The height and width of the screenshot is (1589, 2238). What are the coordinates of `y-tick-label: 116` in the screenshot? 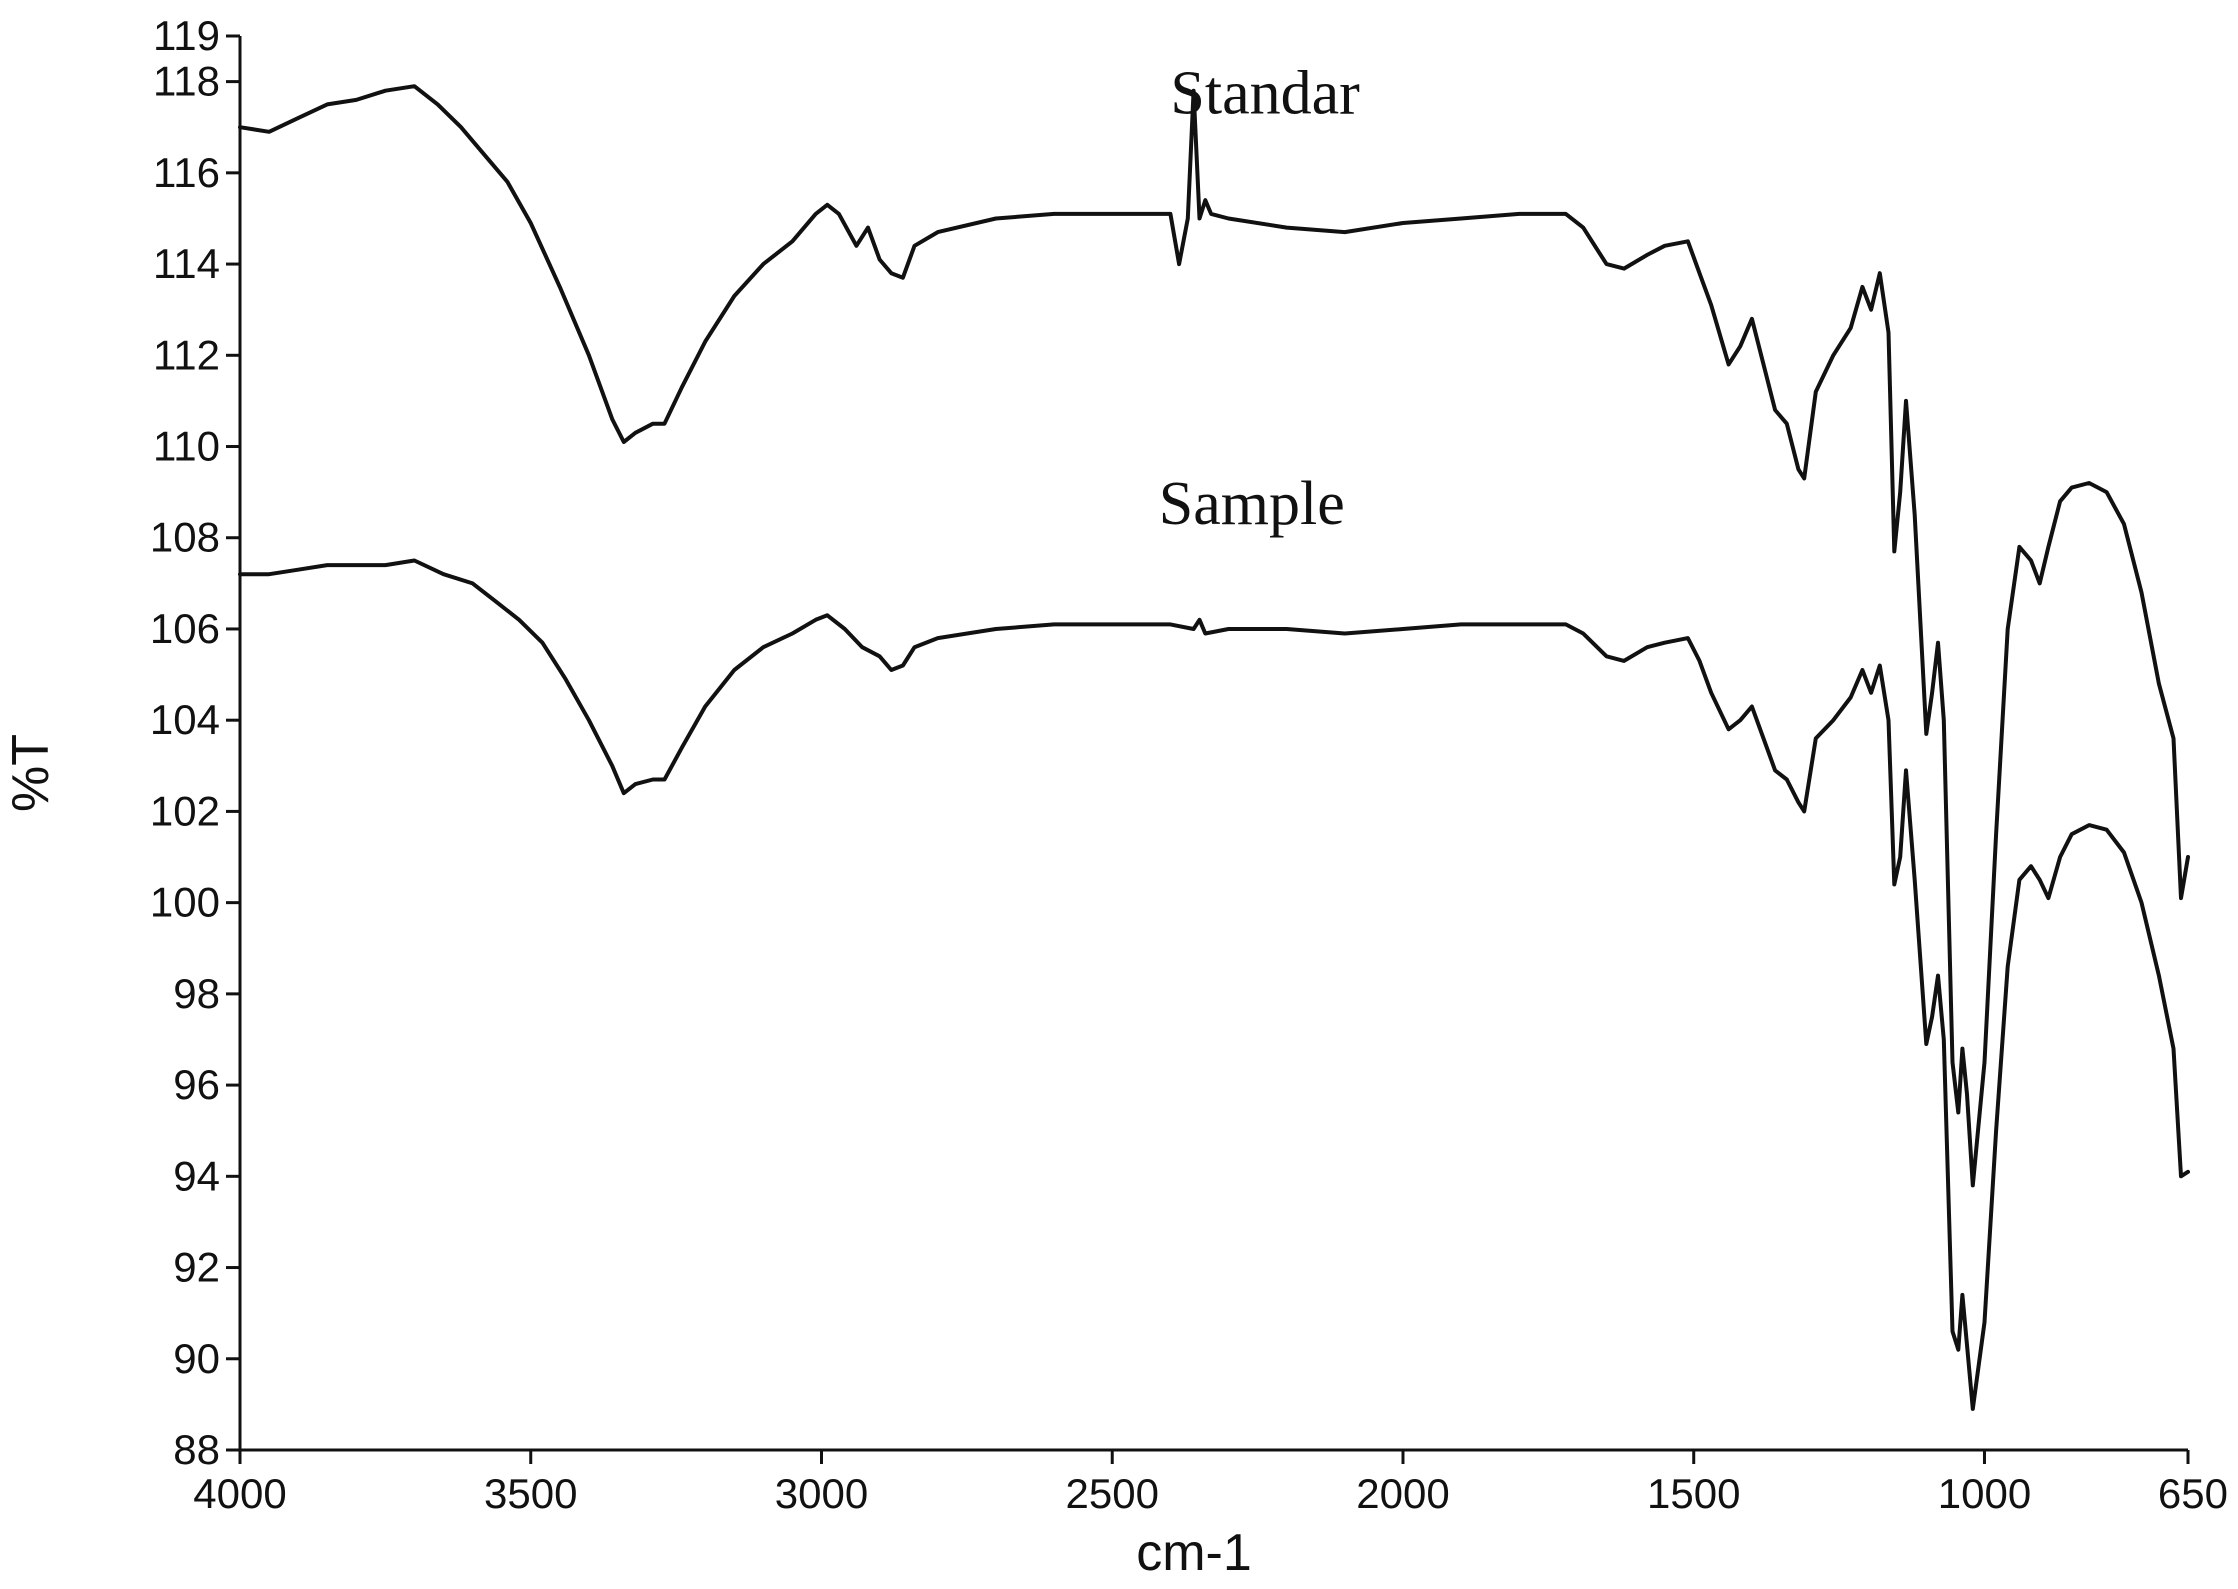 It's located at (186, 172).